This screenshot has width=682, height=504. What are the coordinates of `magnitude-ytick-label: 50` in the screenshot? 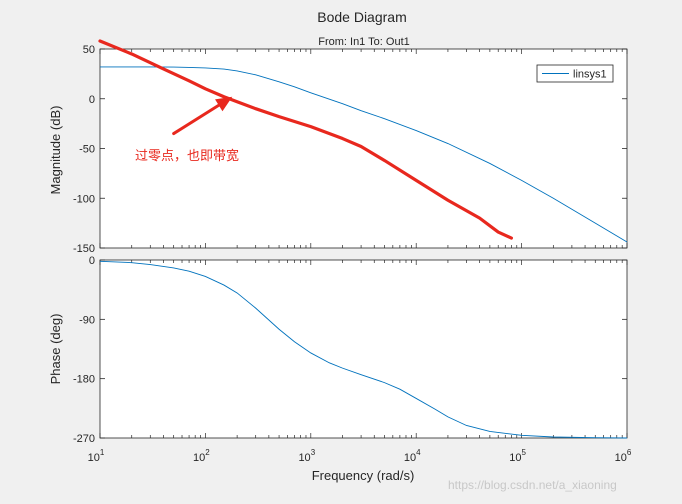 It's located at (89, 50).